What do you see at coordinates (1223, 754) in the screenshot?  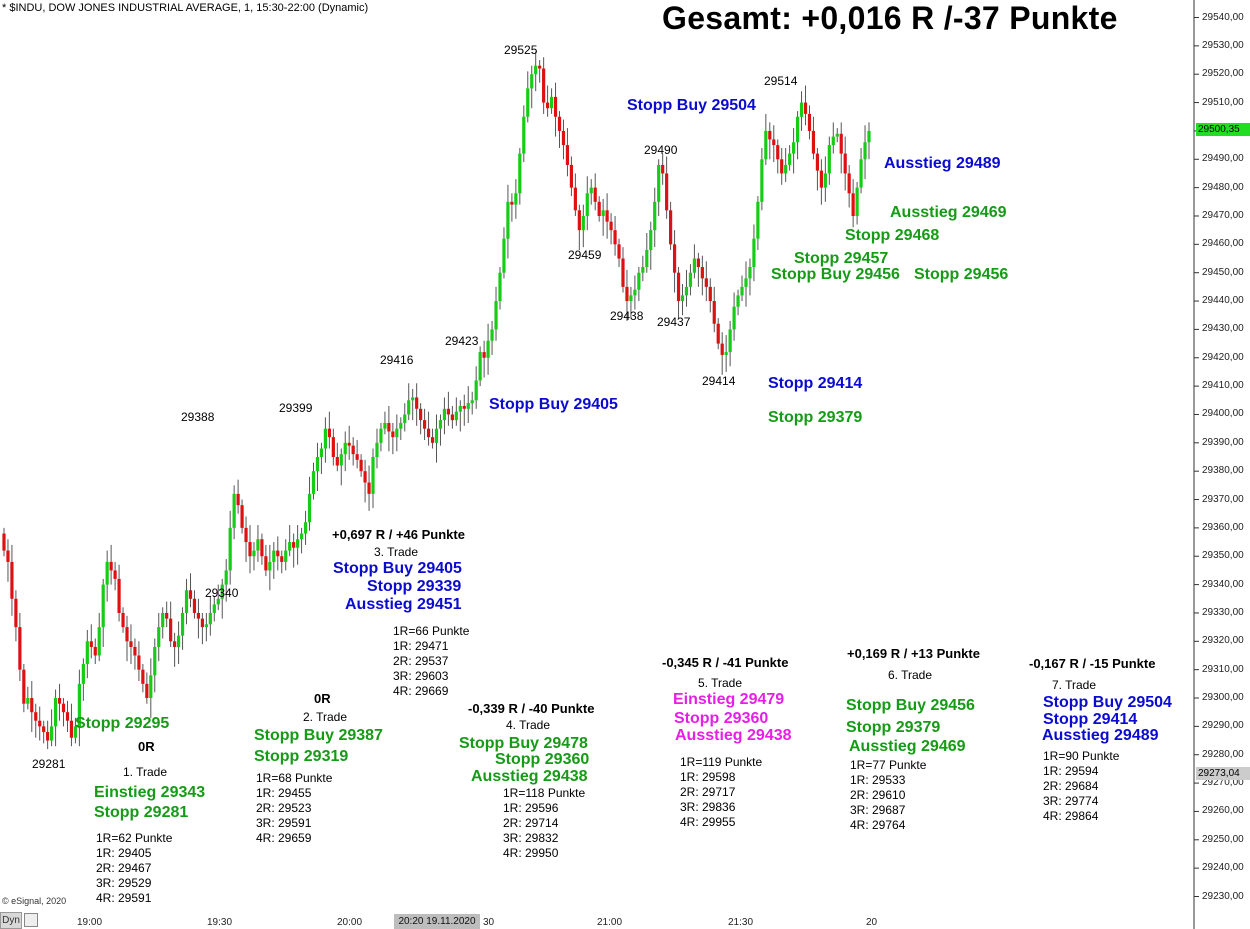 I see `y-tick-label: 29280,00` at bounding box center [1223, 754].